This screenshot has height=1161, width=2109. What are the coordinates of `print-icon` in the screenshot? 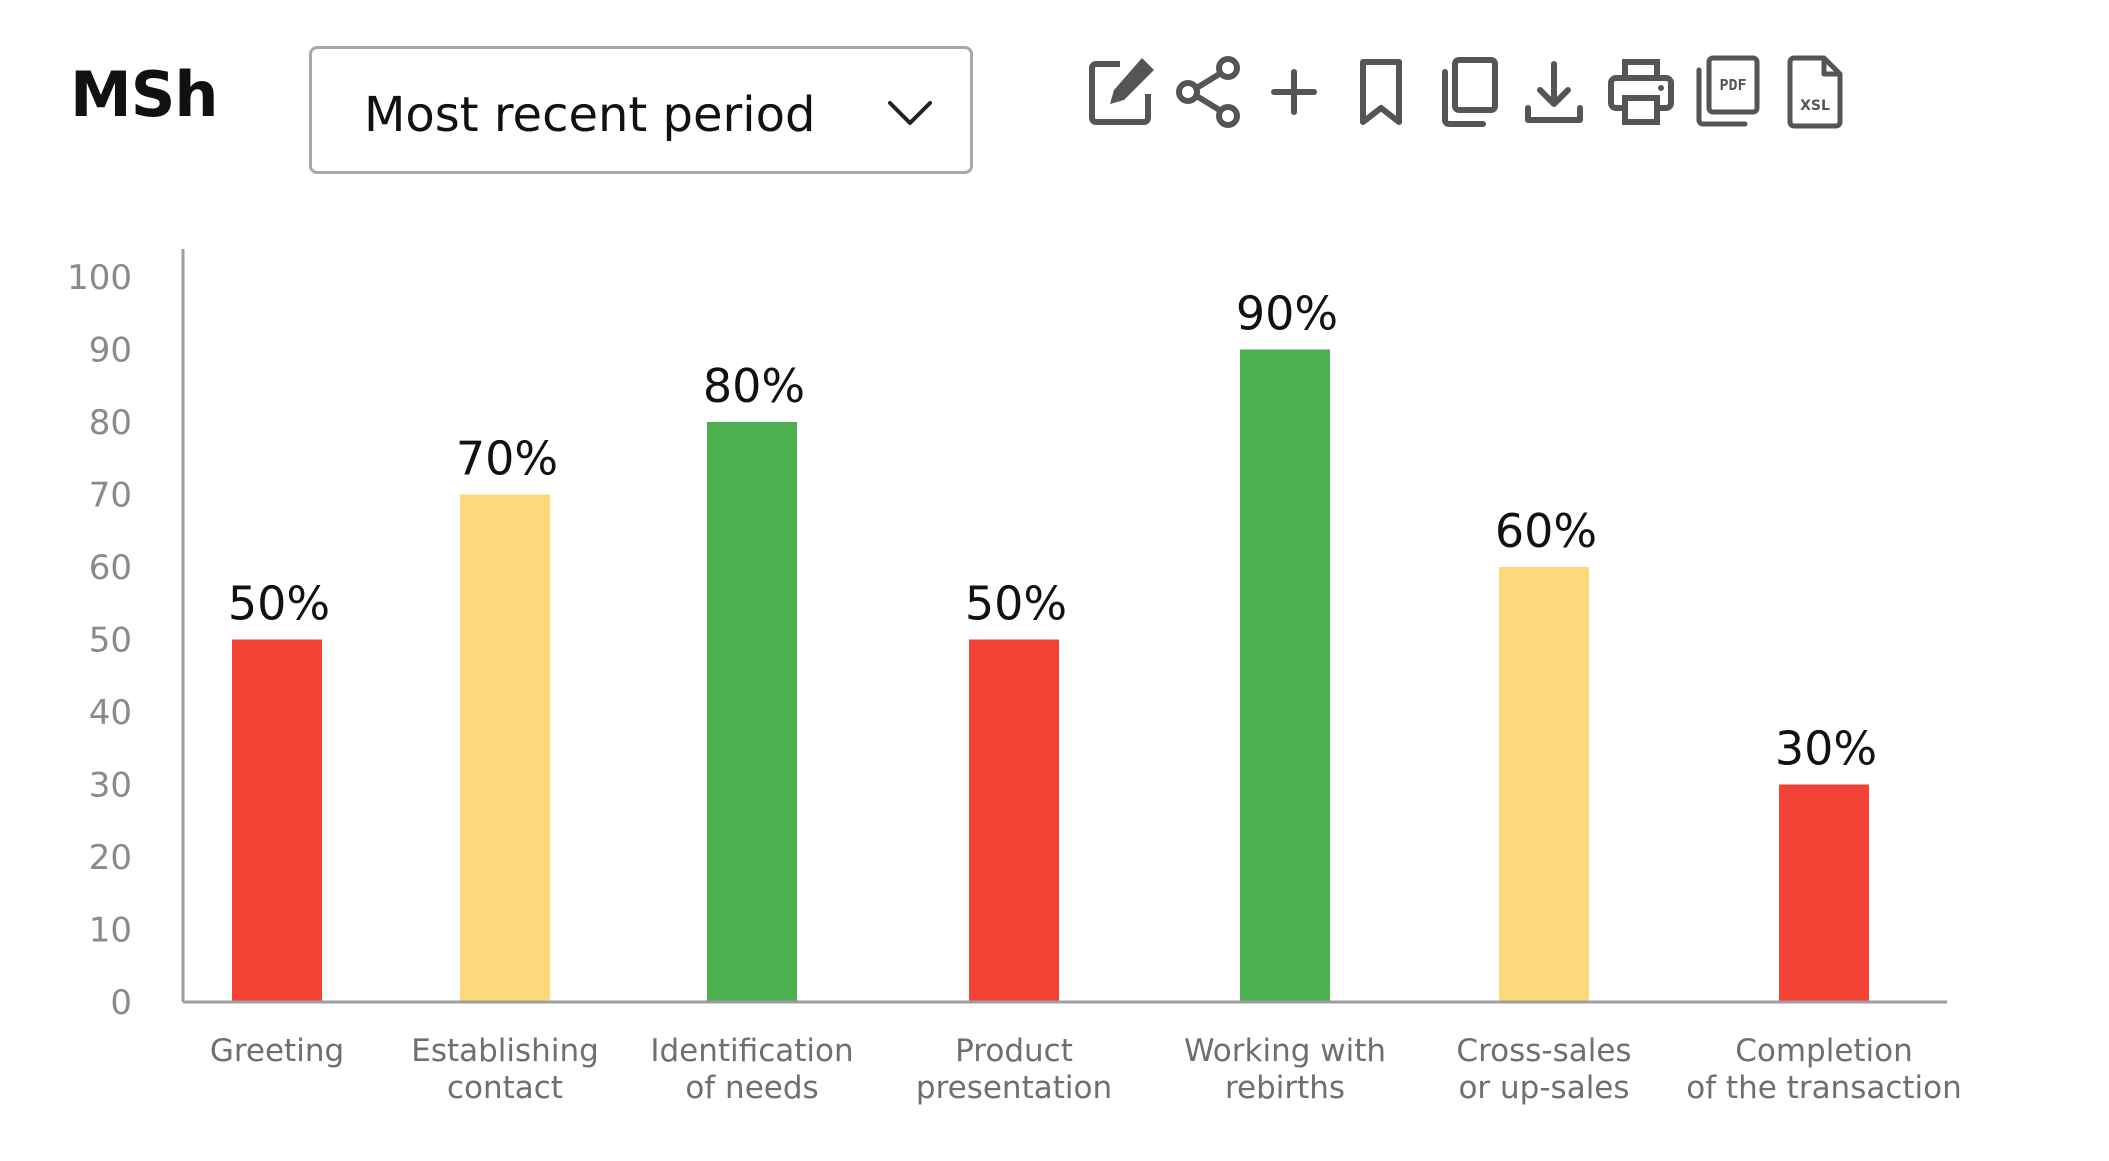 It's located at (1641, 92).